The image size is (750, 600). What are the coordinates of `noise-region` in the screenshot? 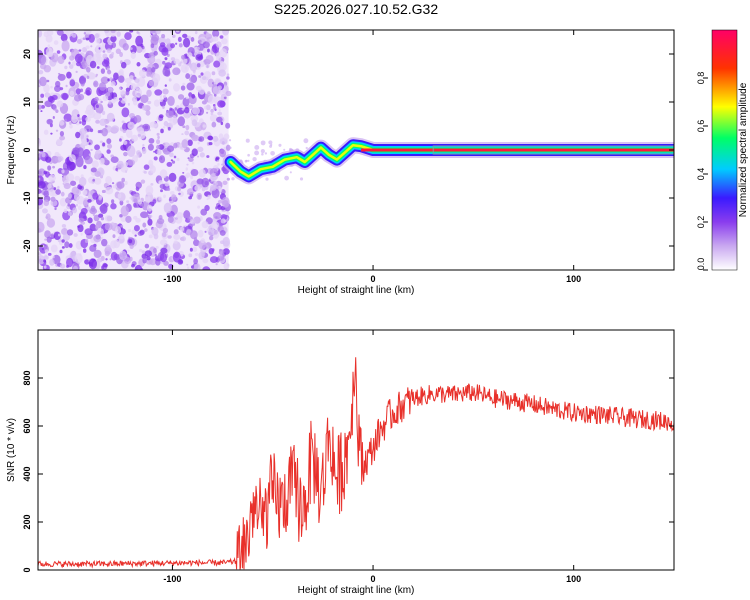 It's located at (173, 150).